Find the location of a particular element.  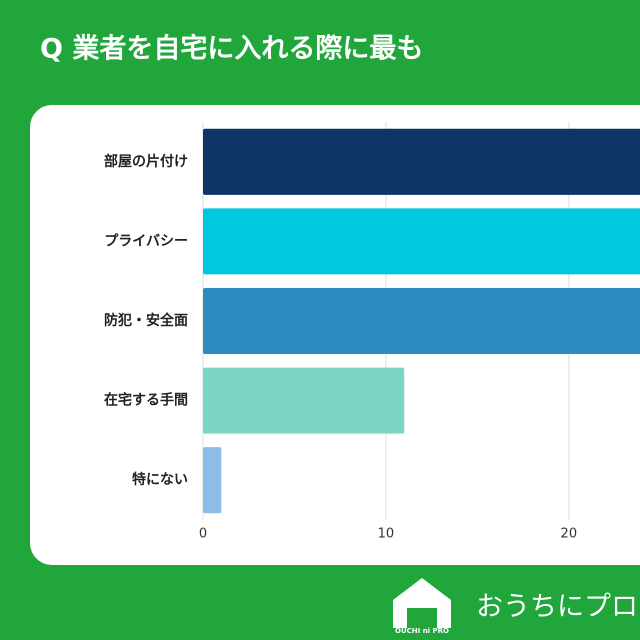

chart-title: Q 業者を自宅に入れる際に最も is located at coordinates (231, 49).